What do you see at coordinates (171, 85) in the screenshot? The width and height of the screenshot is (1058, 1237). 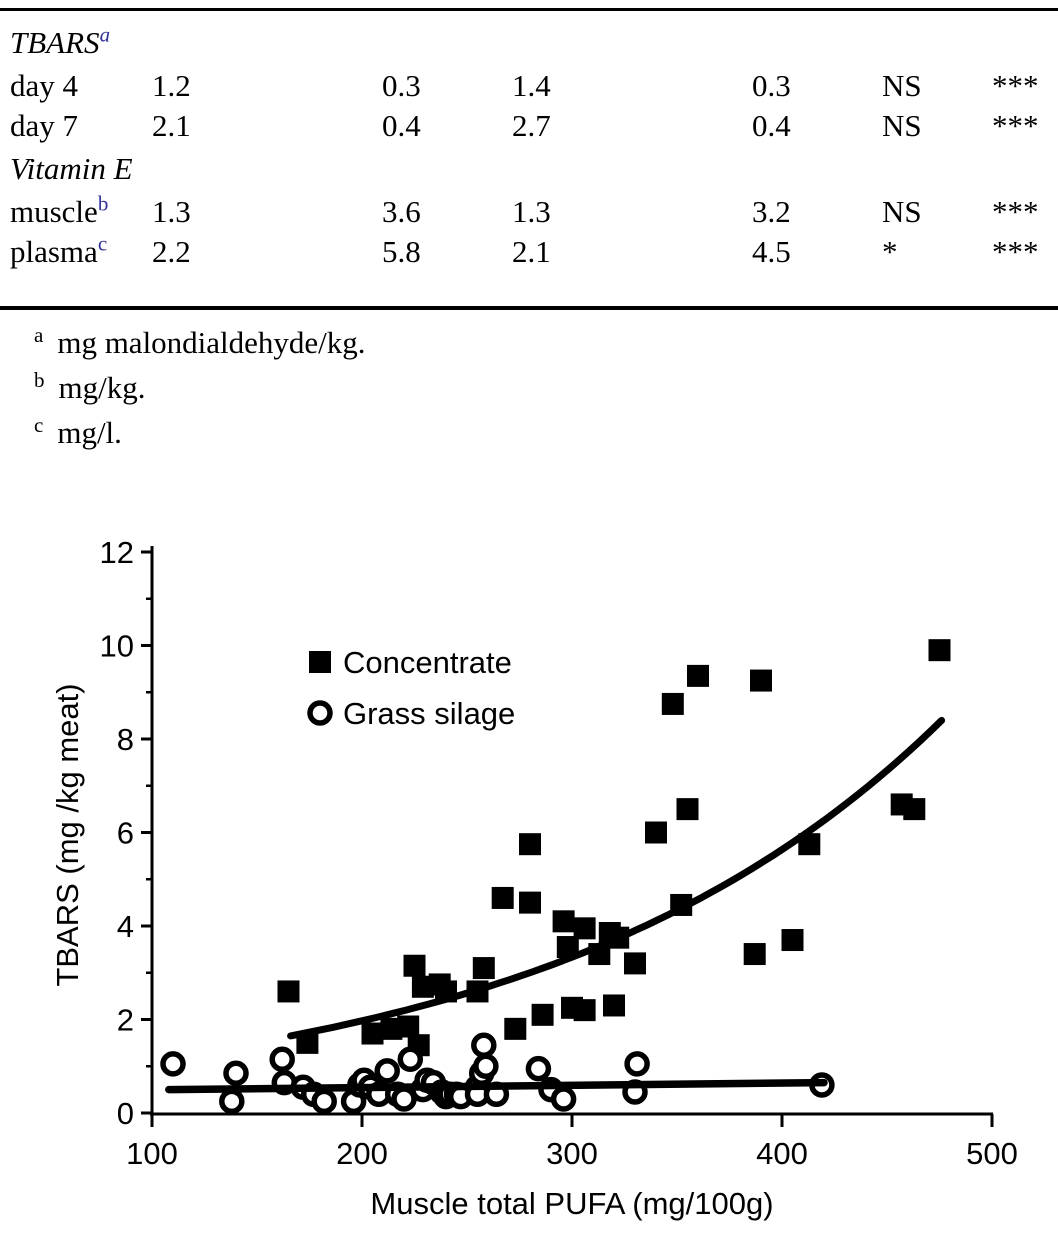 I see `table-cell: 1.2` at bounding box center [171, 85].